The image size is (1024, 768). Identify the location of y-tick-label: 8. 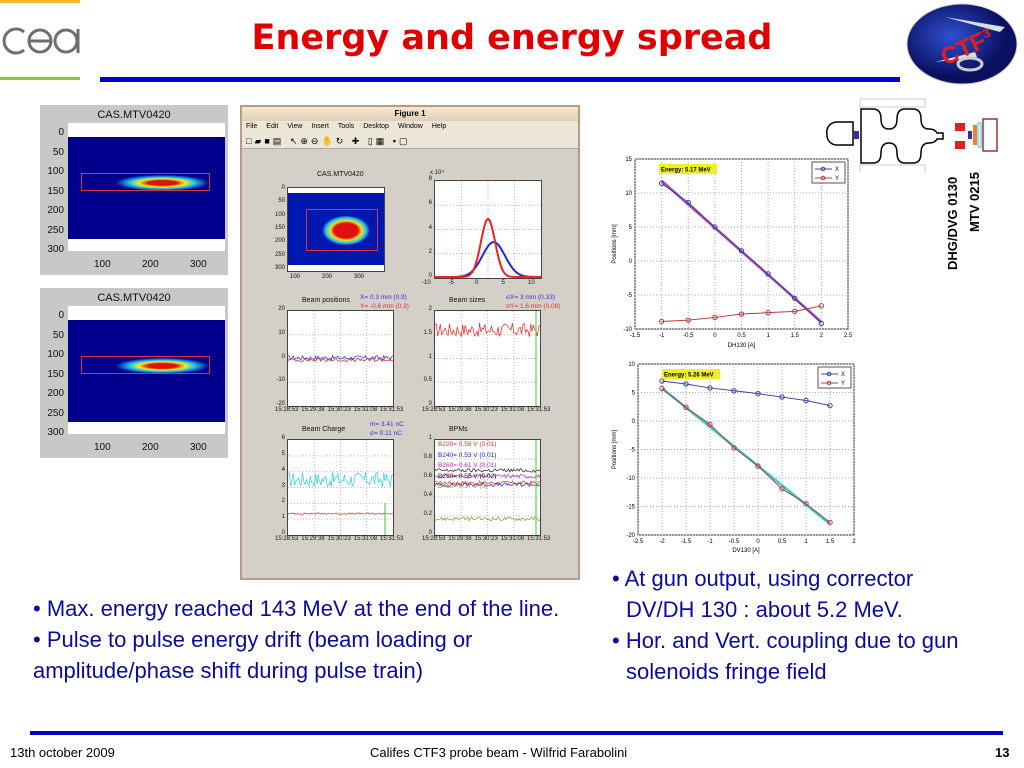
(430, 179).